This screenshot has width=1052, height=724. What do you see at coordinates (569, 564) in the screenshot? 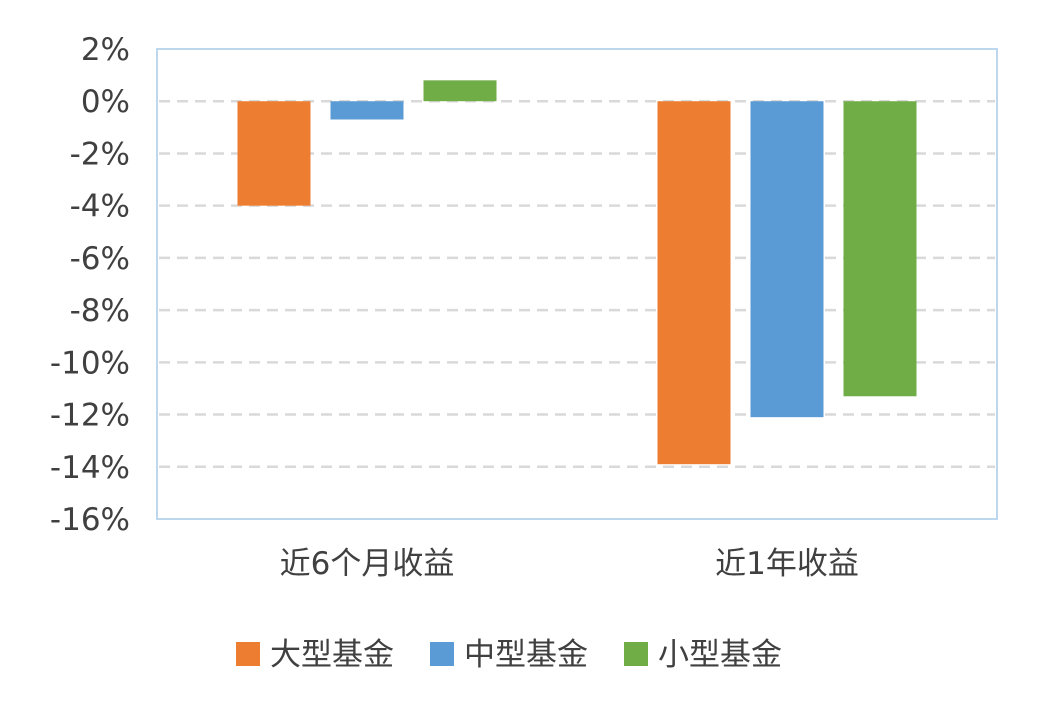
I see `x-axis-ticks: 近6个月收益 近1年收益` at bounding box center [569, 564].